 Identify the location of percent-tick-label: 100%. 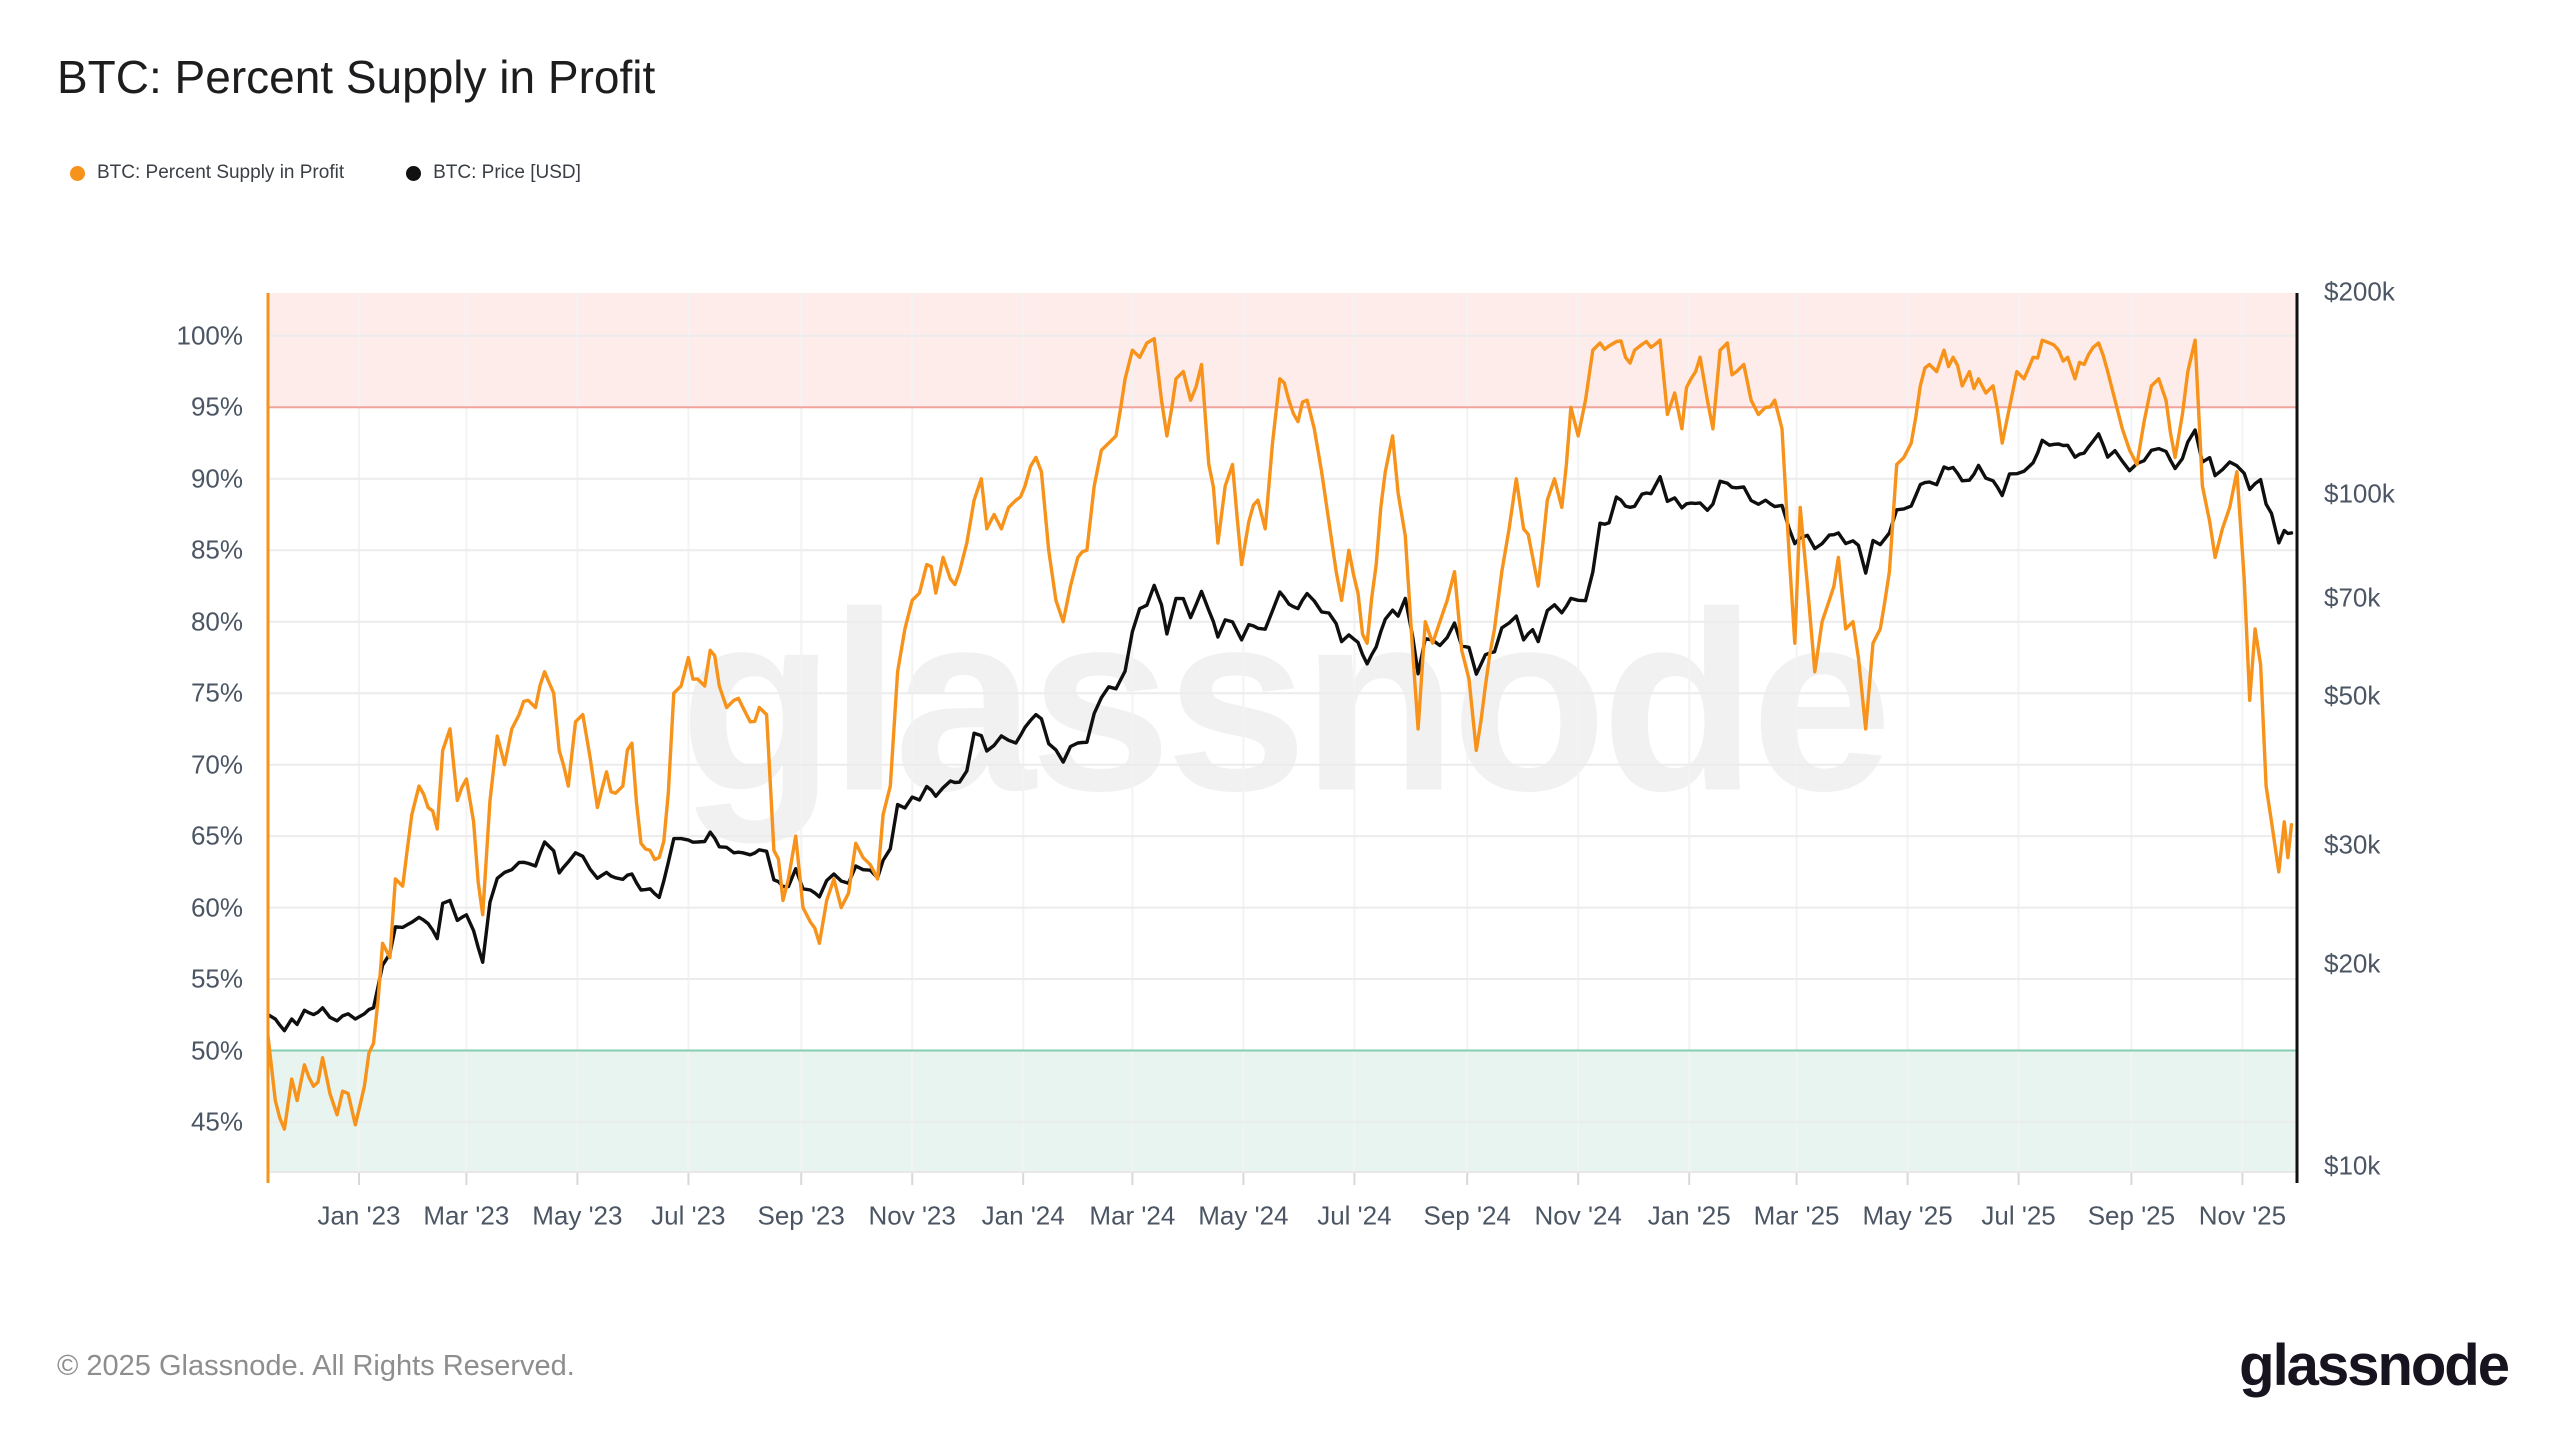
(210, 335).